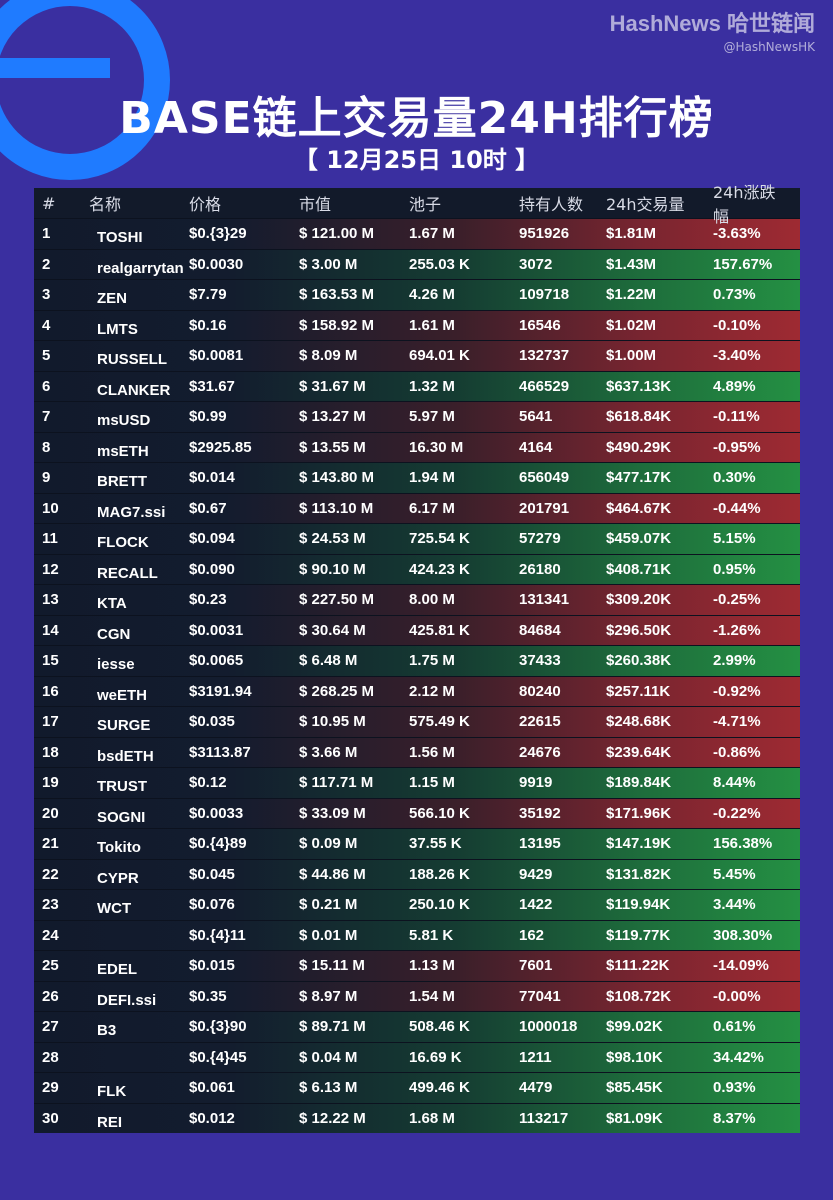 This screenshot has width=833, height=1200. What do you see at coordinates (439, 630) in the screenshot?
I see `cell-pool: 425.81 K` at bounding box center [439, 630].